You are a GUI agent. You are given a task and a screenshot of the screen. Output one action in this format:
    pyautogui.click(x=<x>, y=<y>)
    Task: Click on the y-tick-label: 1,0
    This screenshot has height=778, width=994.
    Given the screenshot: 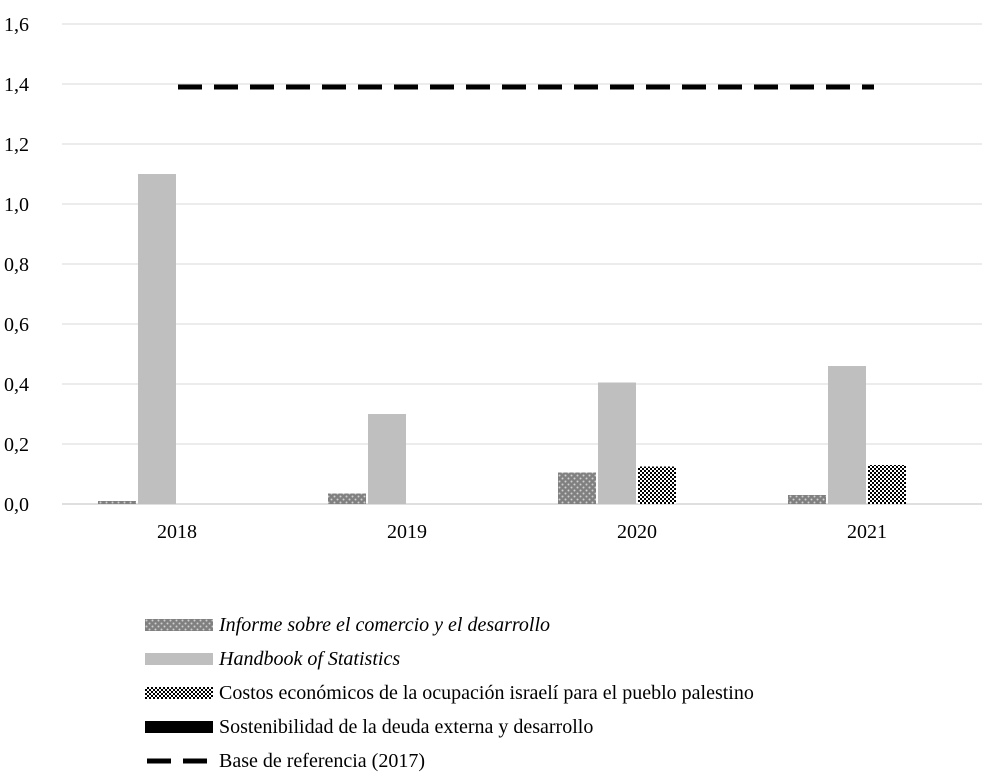 What is the action you would take?
    pyautogui.click(x=16, y=205)
    